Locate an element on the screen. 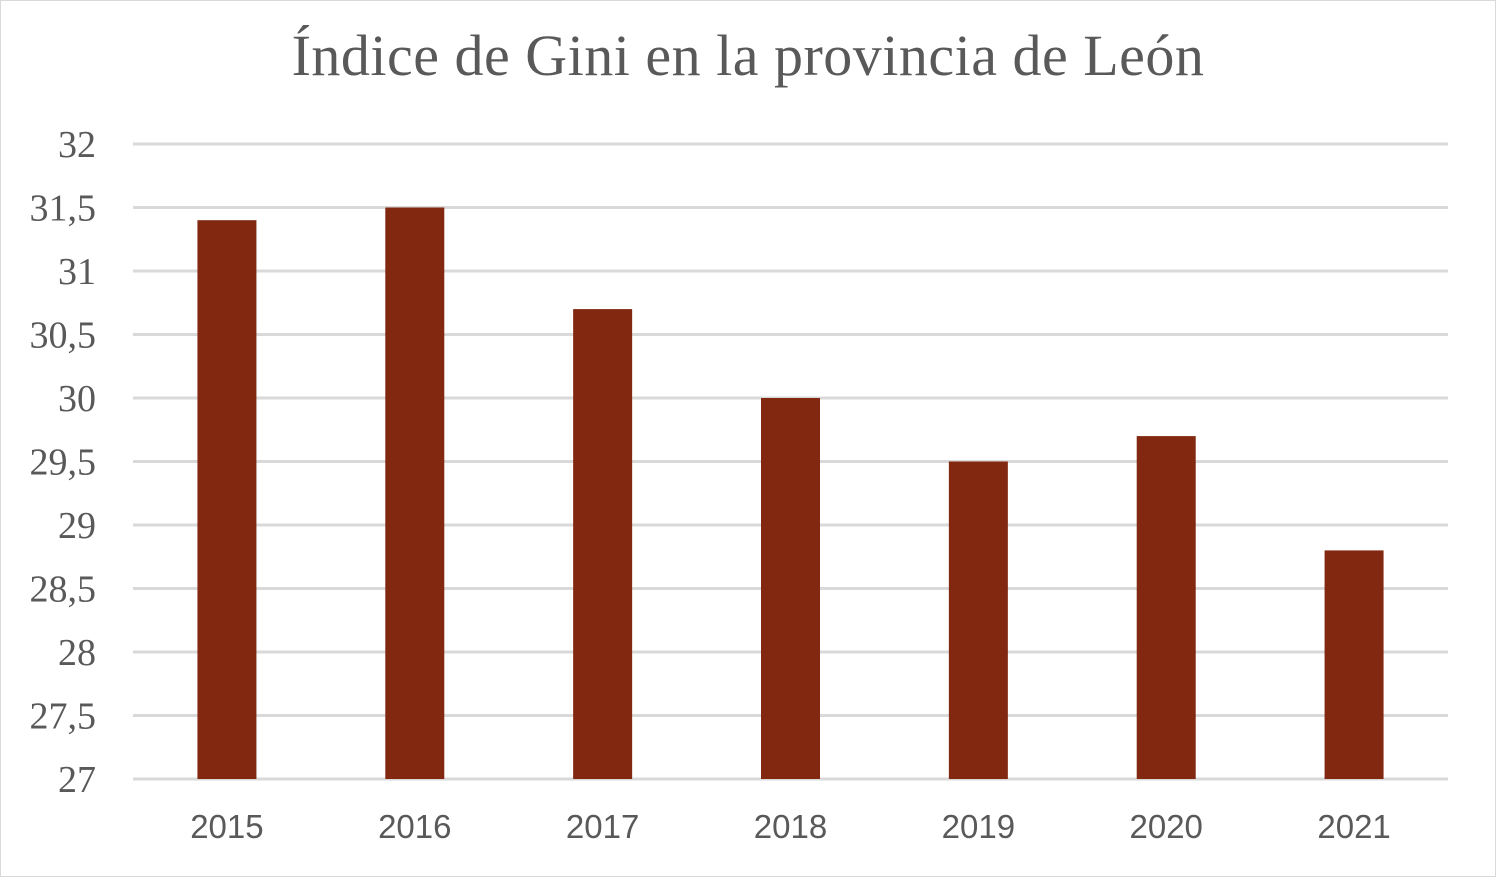 The height and width of the screenshot is (877, 1496). x-tick-label: 2016 is located at coordinates (414, 826).